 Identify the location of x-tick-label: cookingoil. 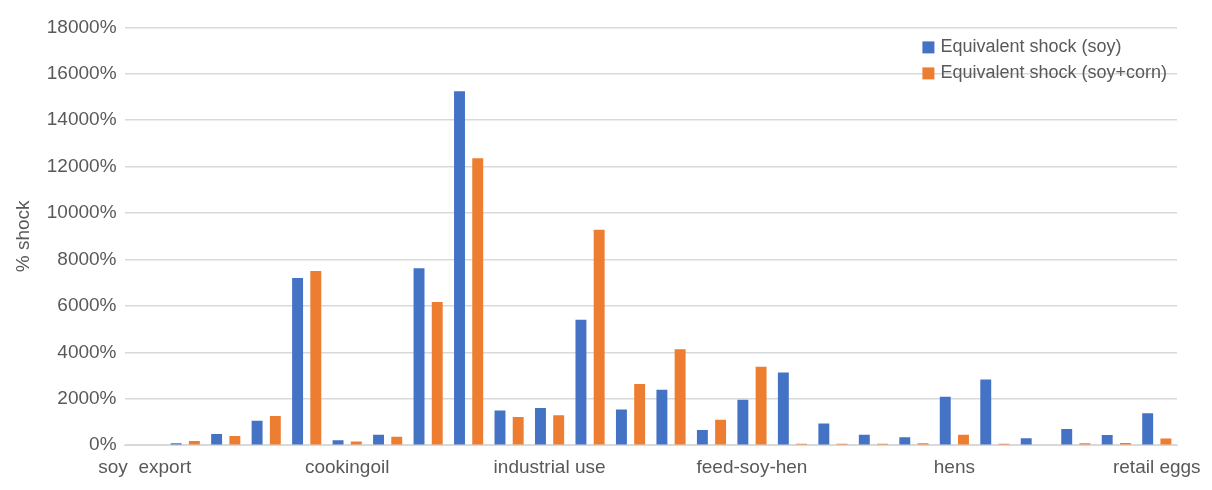
(347, 466).